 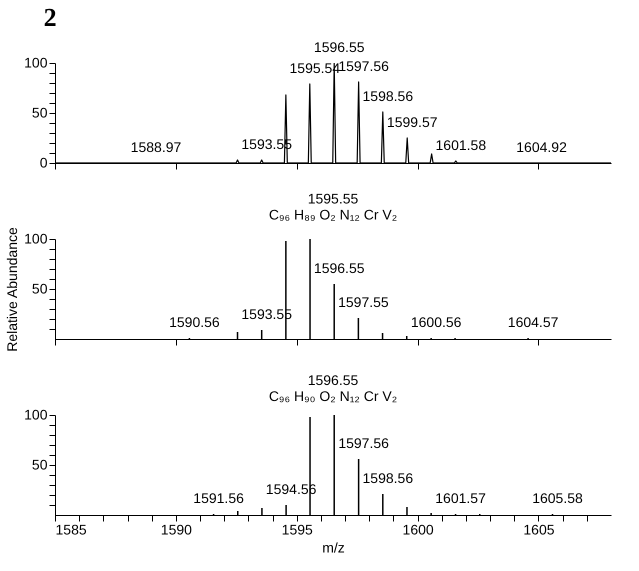 What do you see at coordinates (156, 147) in the screenshot?
I see `annotation: 1588.97` at bounding box center [156, 147].